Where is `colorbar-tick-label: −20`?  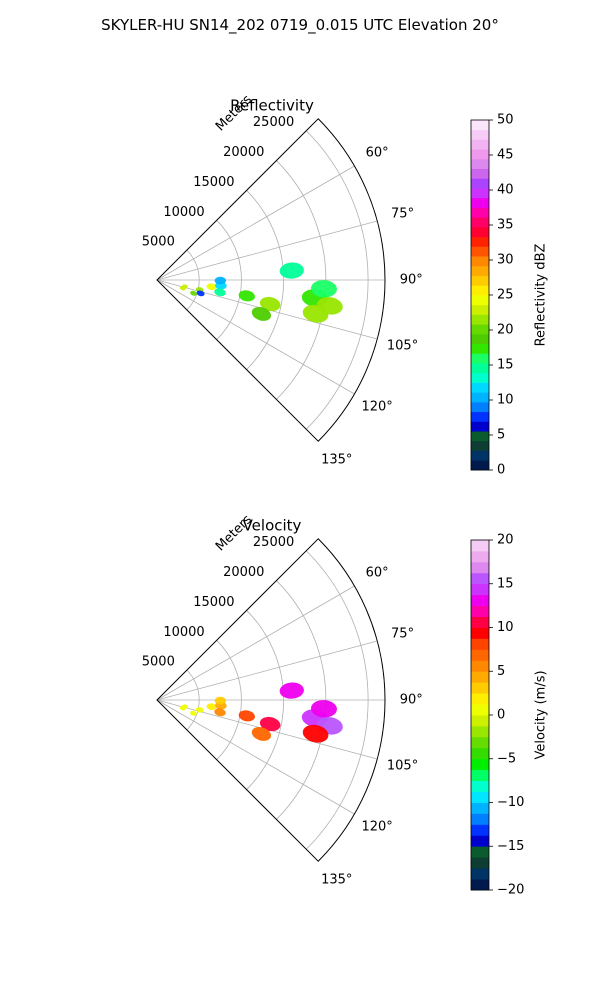 colorbar-tick-label: −20 is located at coordinates (510, 890).